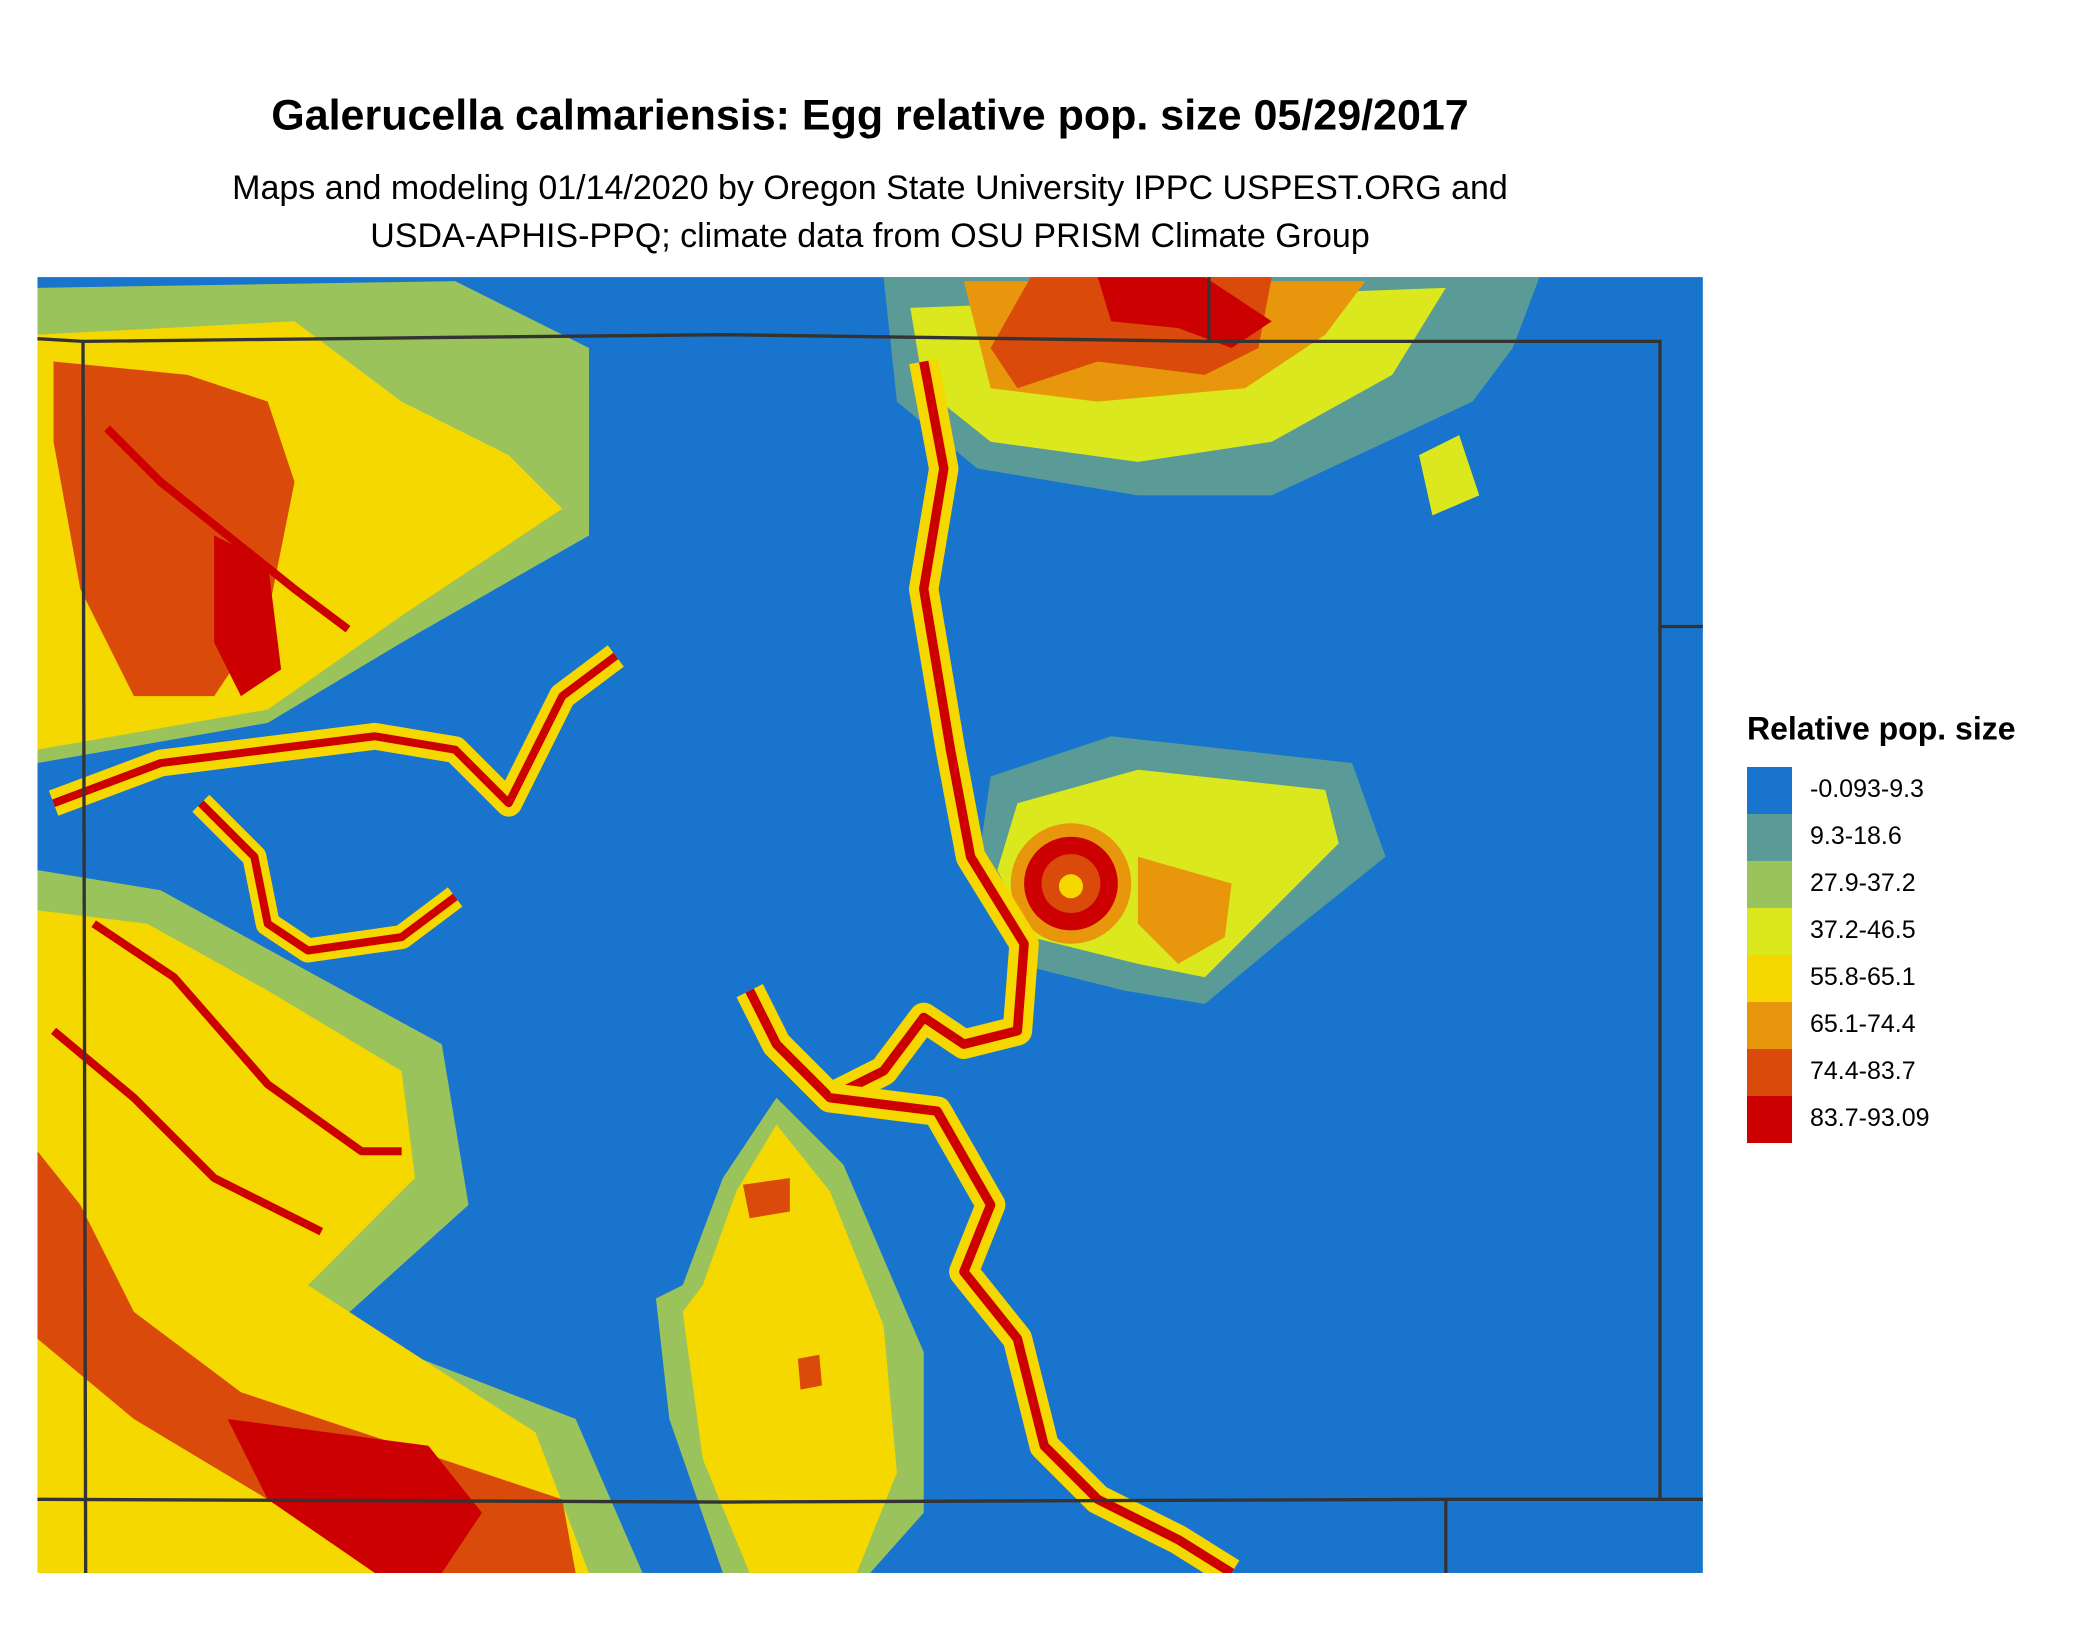 The height and width of the screenshot is (1633, 2099). What do you see at coordinates (1863, 930) in the screenshot?
I see `legend-label: 37.2-46.5` at bounding box center [1863, 930].